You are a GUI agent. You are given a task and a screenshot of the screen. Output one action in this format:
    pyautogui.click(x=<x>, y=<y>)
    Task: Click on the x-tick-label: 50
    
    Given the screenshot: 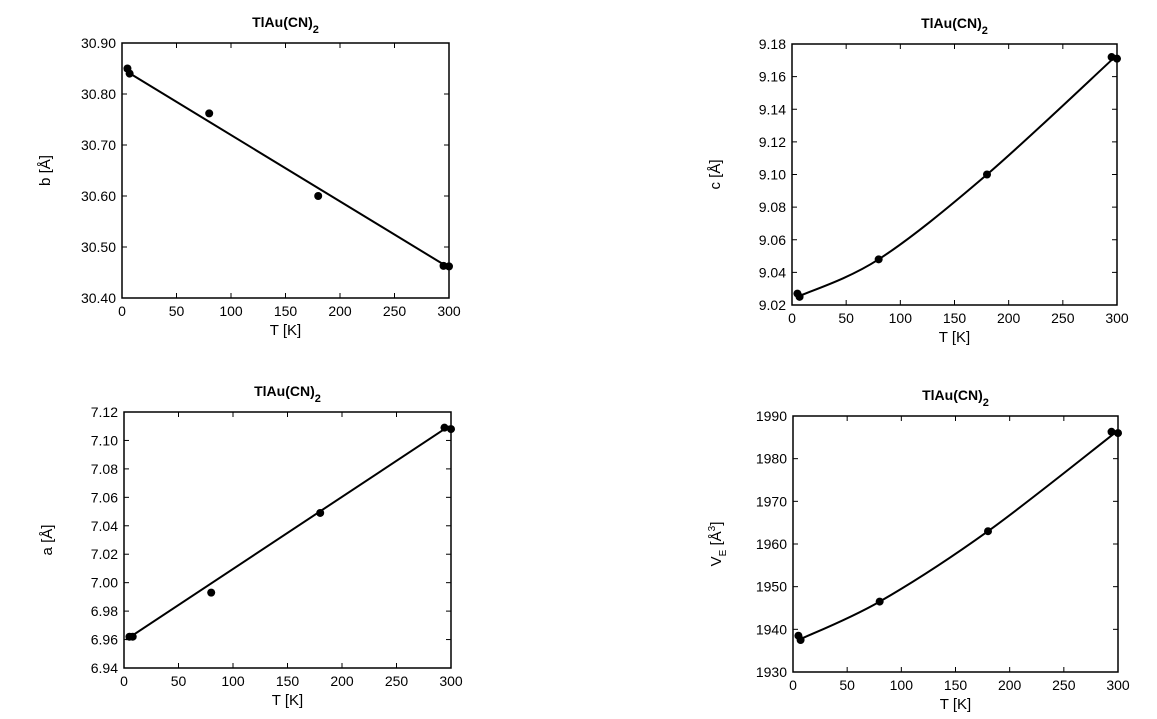 What is the action you would take?
    pyautogui.click(x=177, y=311)
    